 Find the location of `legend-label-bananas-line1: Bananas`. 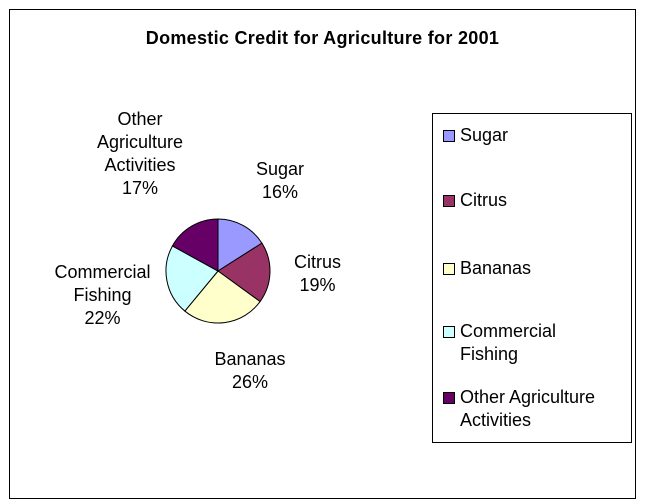

legend-label-bananas-line1: Bananas is located at coordinates (496, 268).